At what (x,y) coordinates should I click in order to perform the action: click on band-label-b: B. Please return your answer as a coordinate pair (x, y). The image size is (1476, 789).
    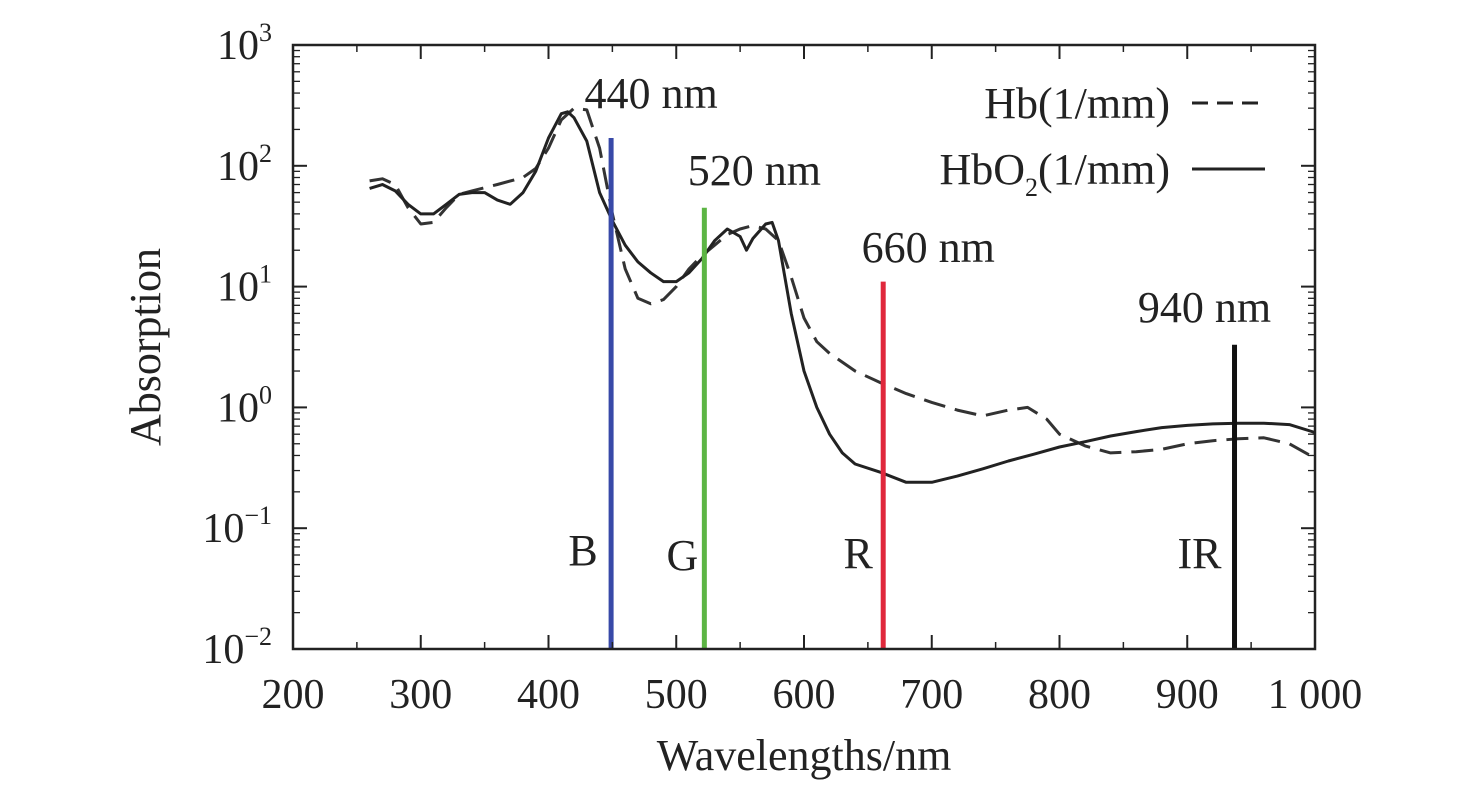
    Looking at the image, I should click on (582, 550).